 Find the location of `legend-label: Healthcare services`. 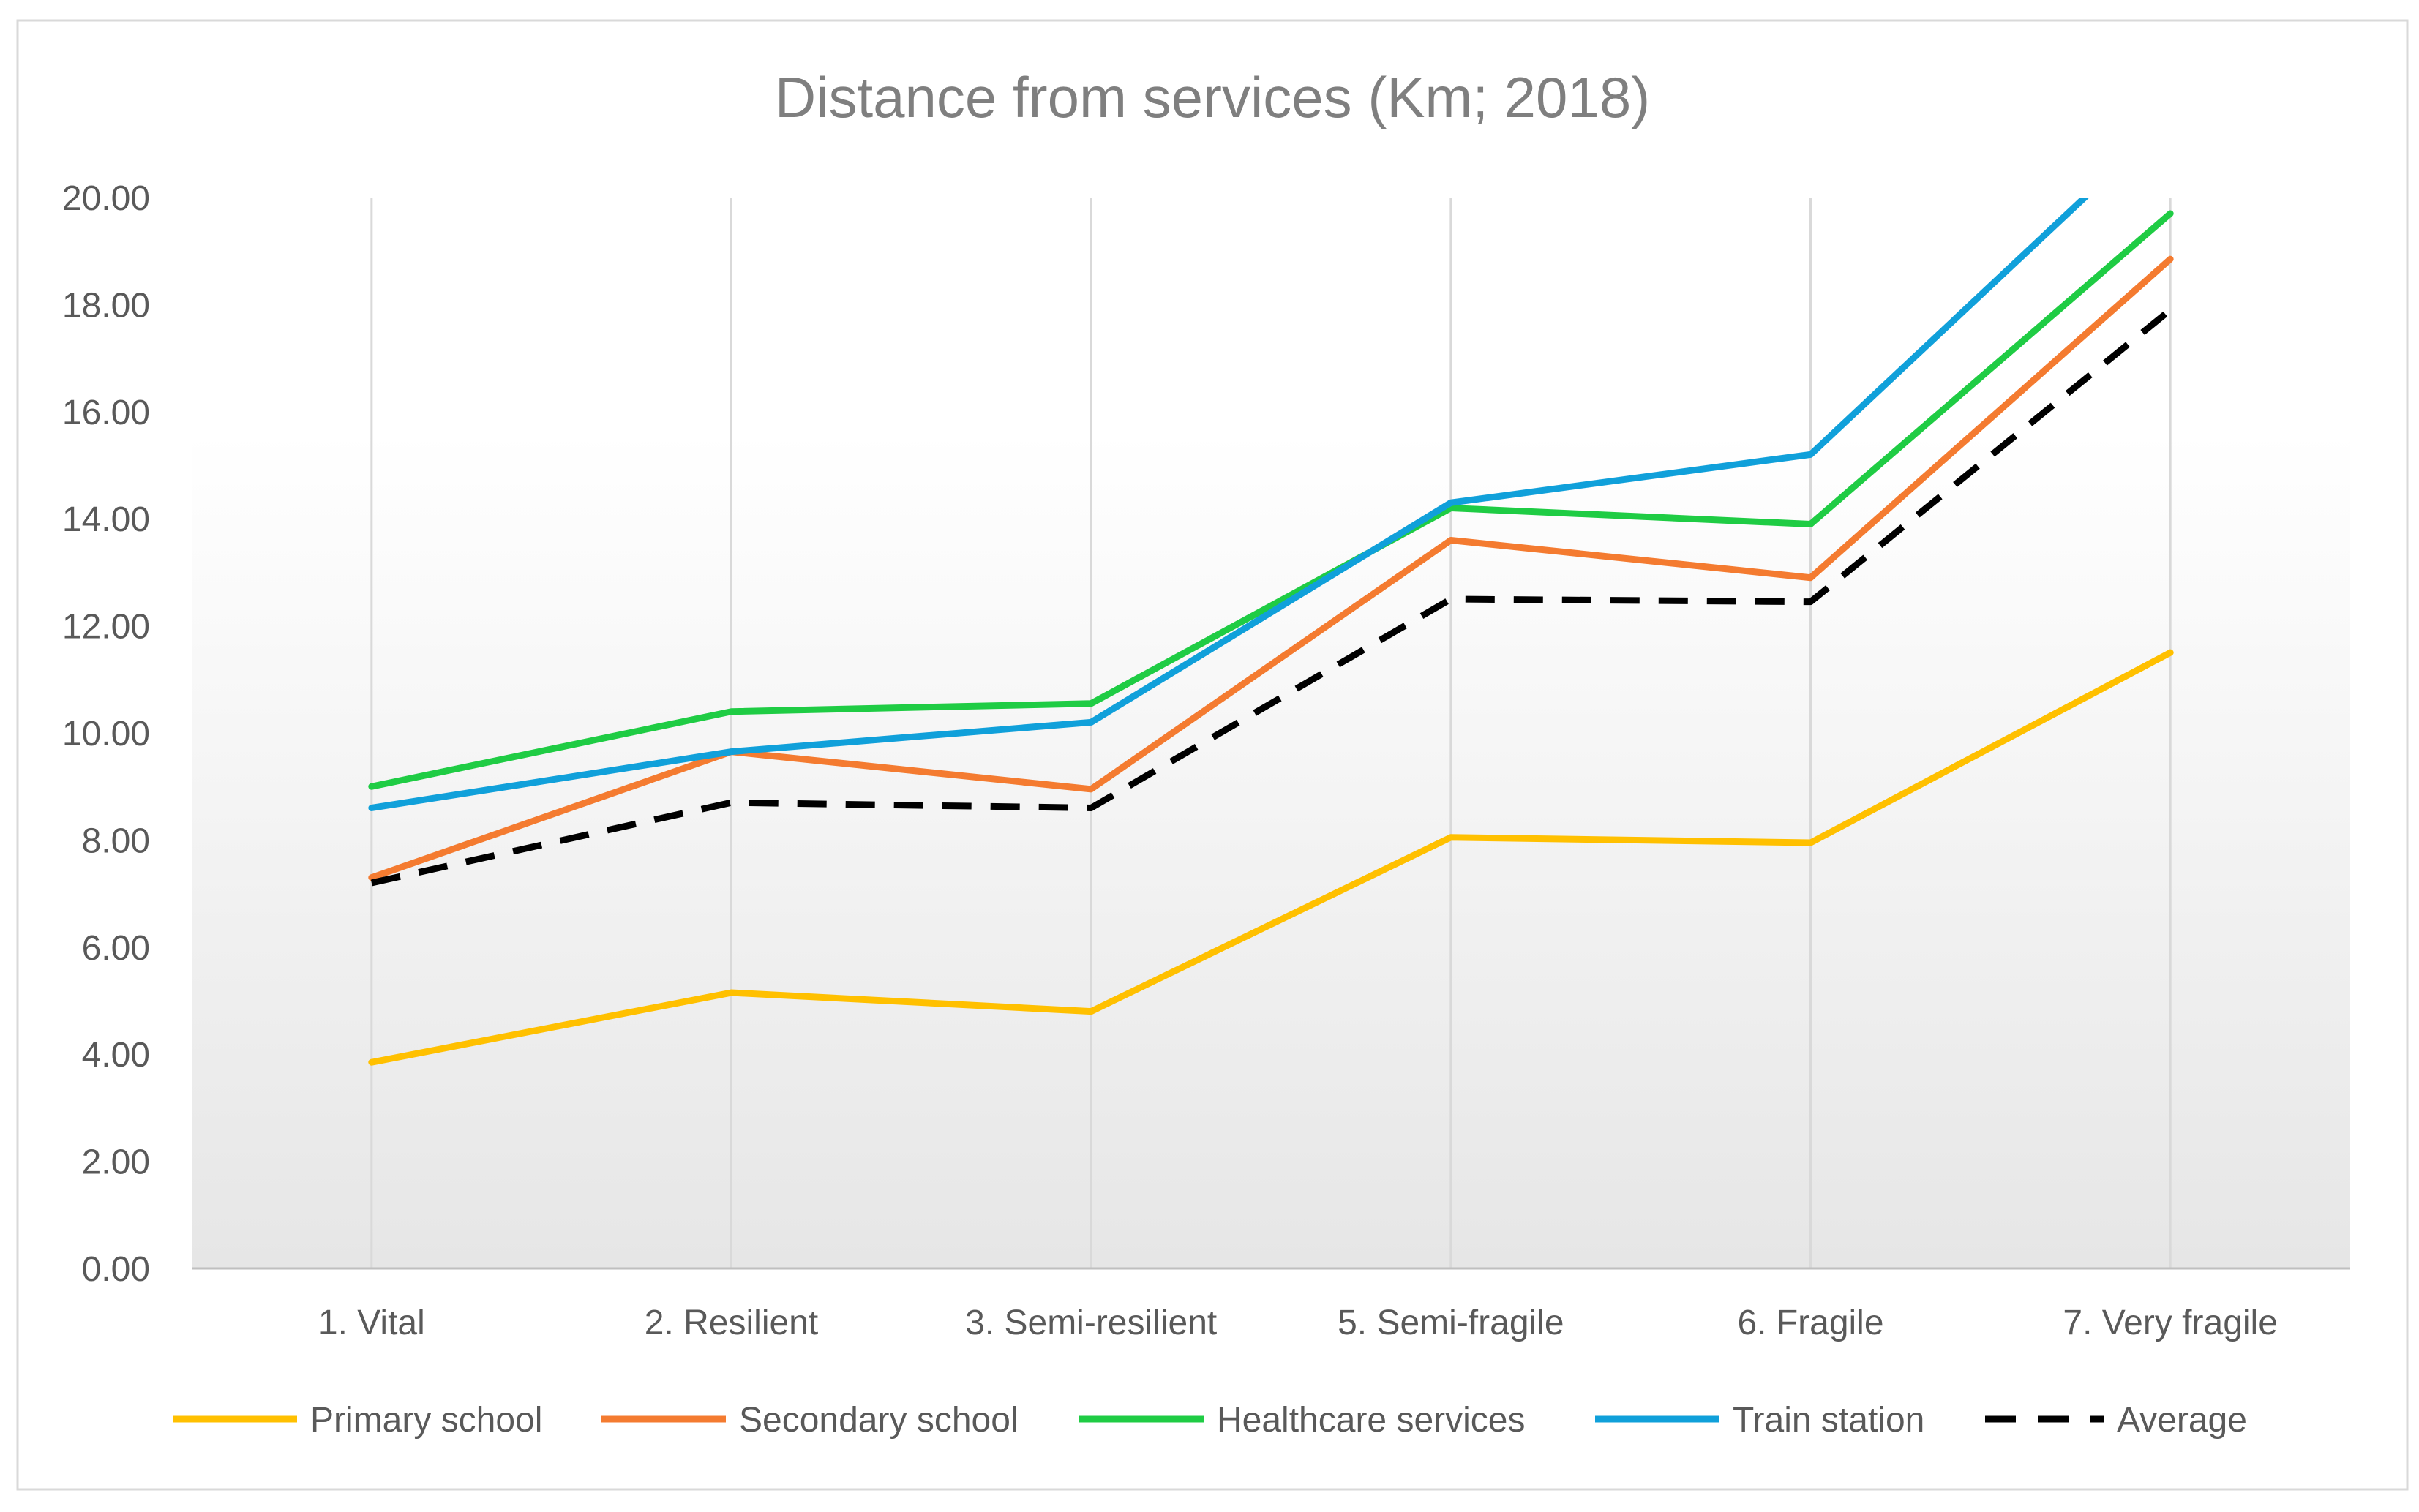

legend-label: Healthcare services is located at coordinates (1371, 1421).